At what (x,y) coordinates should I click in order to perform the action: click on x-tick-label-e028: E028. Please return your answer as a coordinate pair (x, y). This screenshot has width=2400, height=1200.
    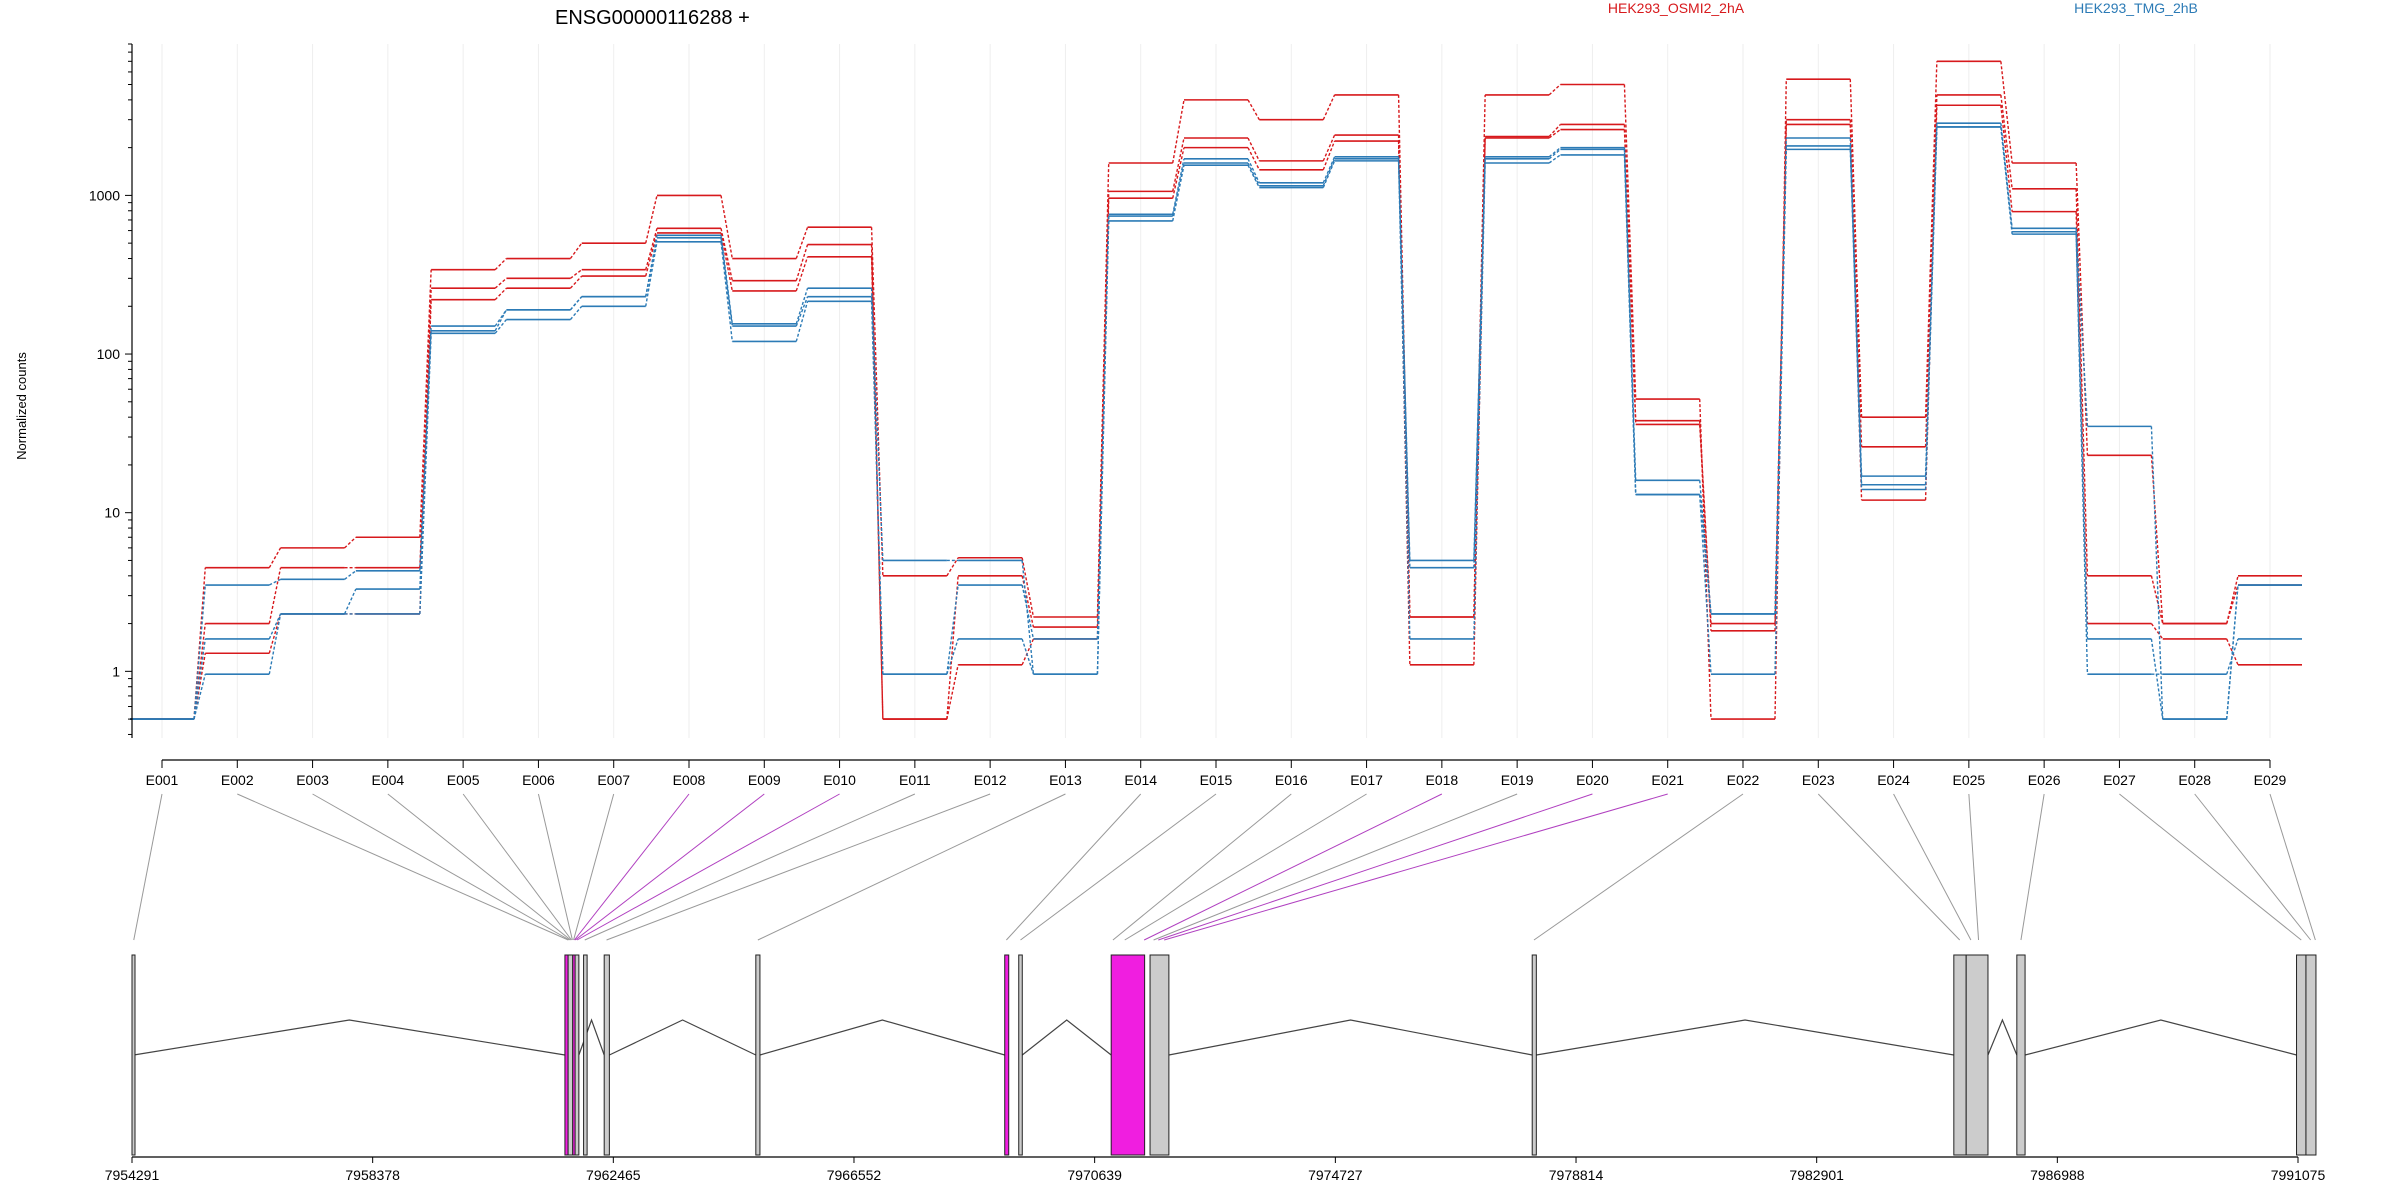
    Looking at the image, I should click on (2194, 780).